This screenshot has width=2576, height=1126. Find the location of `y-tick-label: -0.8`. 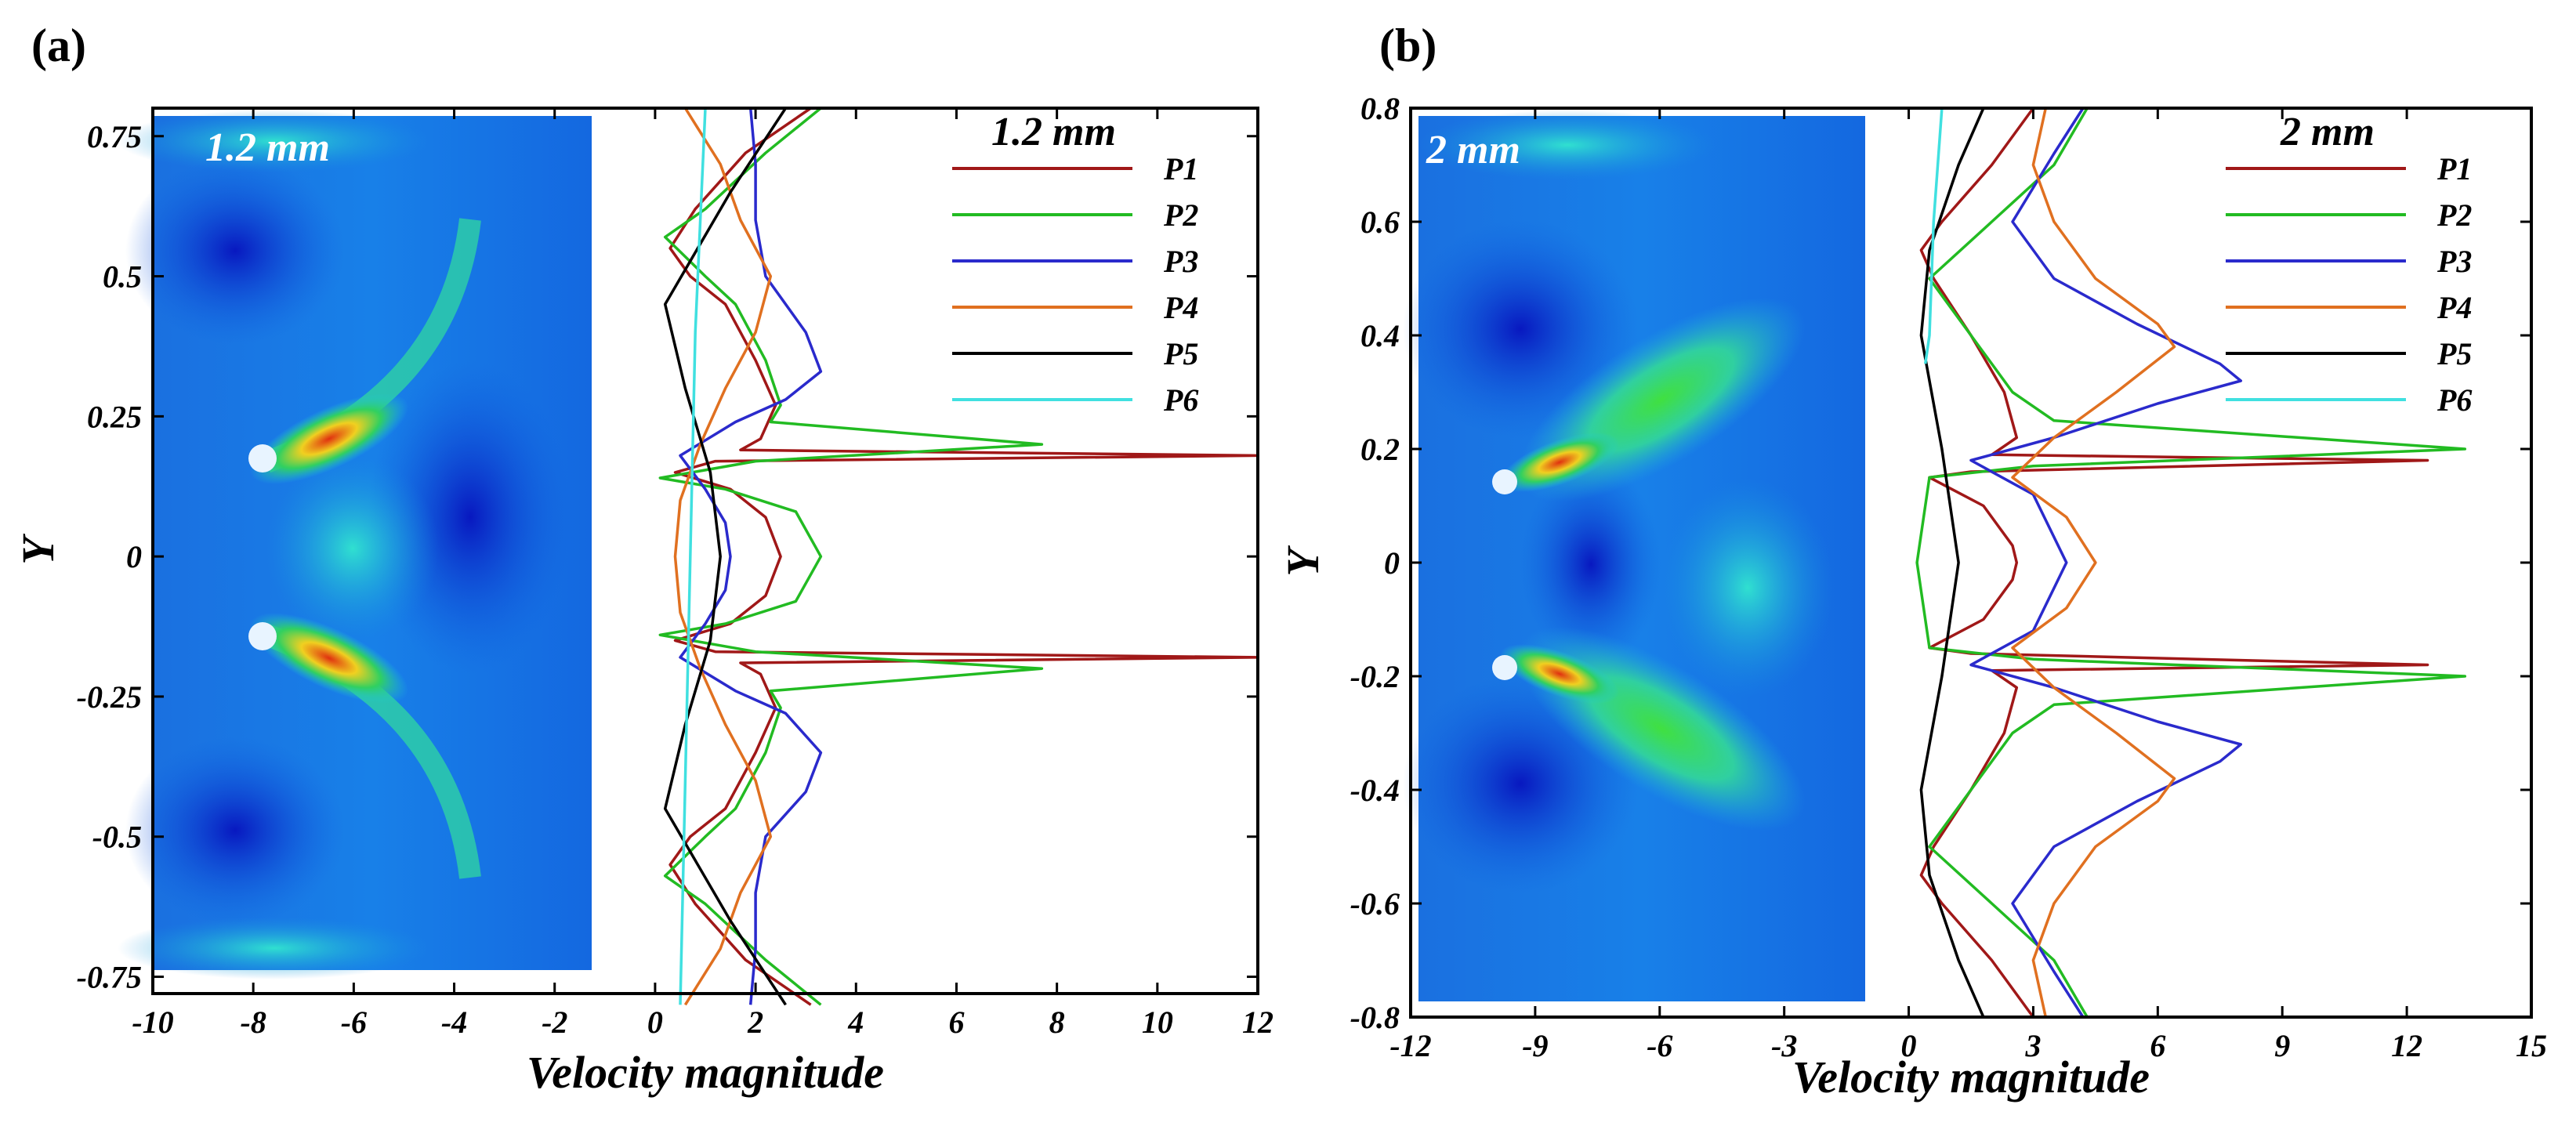

y-tick-label: -0.8 is located at coordinates (1375, 1018).